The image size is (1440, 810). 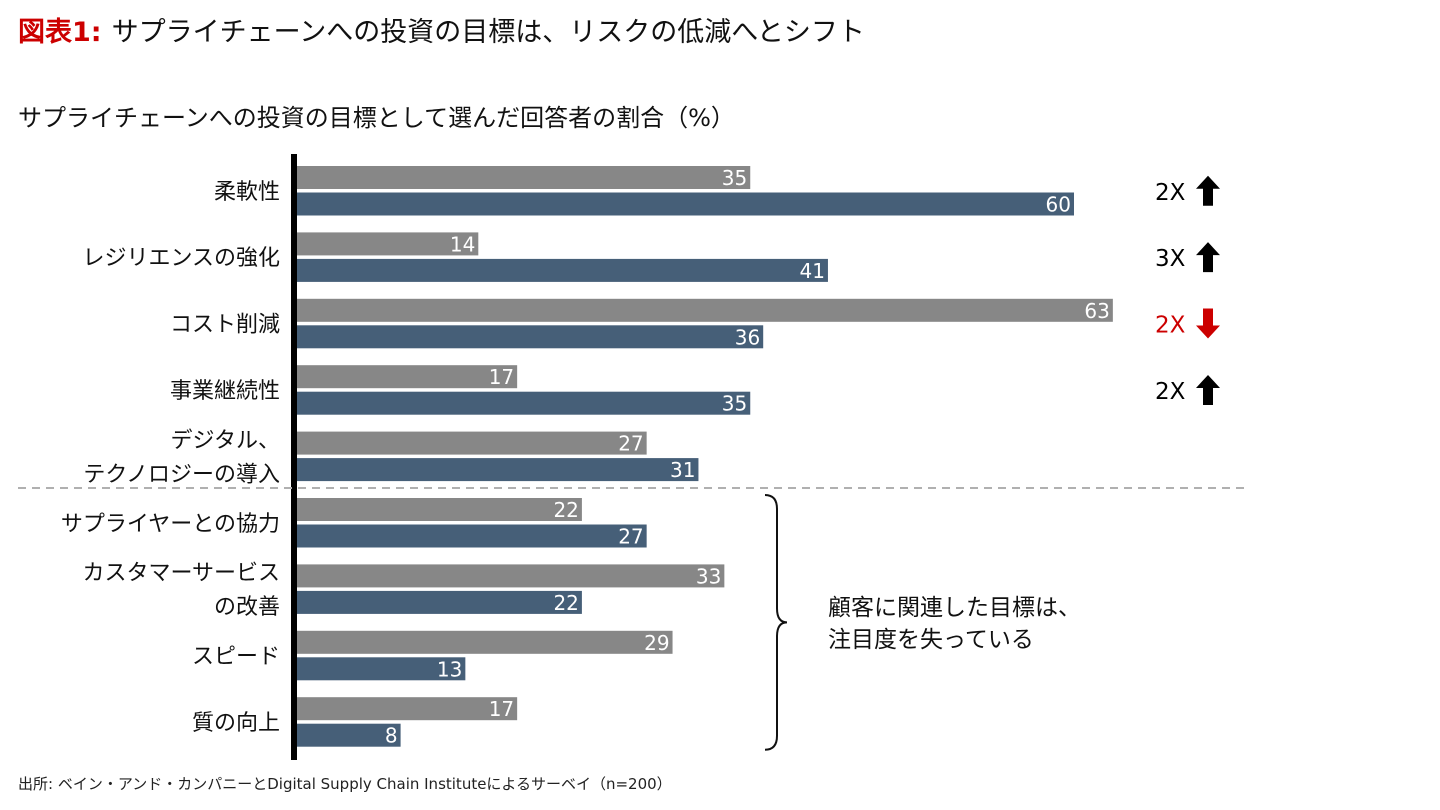 What do you see at coordinates (488, 32) in the screenshot?
I see `chart-title: サプライチェーンへの投資の目標は、リスクの低減へとシフト` at bounding box center [488, 32].